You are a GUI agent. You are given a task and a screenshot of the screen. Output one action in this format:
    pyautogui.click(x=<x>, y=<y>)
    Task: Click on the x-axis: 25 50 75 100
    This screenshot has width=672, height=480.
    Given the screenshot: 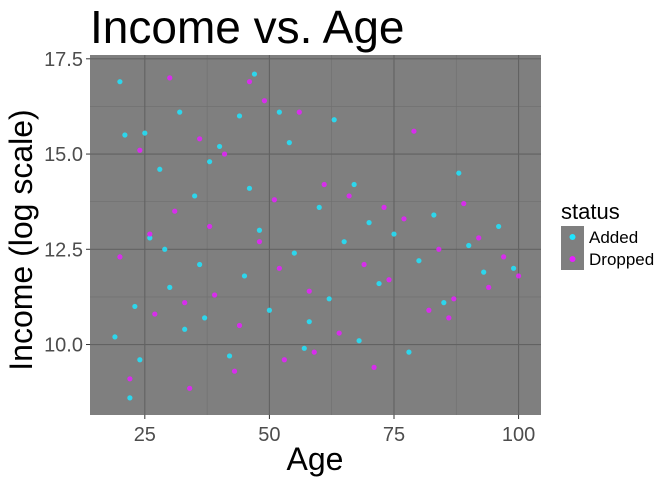 What is the action you would take?
    pyautogui.click(x=334, y=430)
    